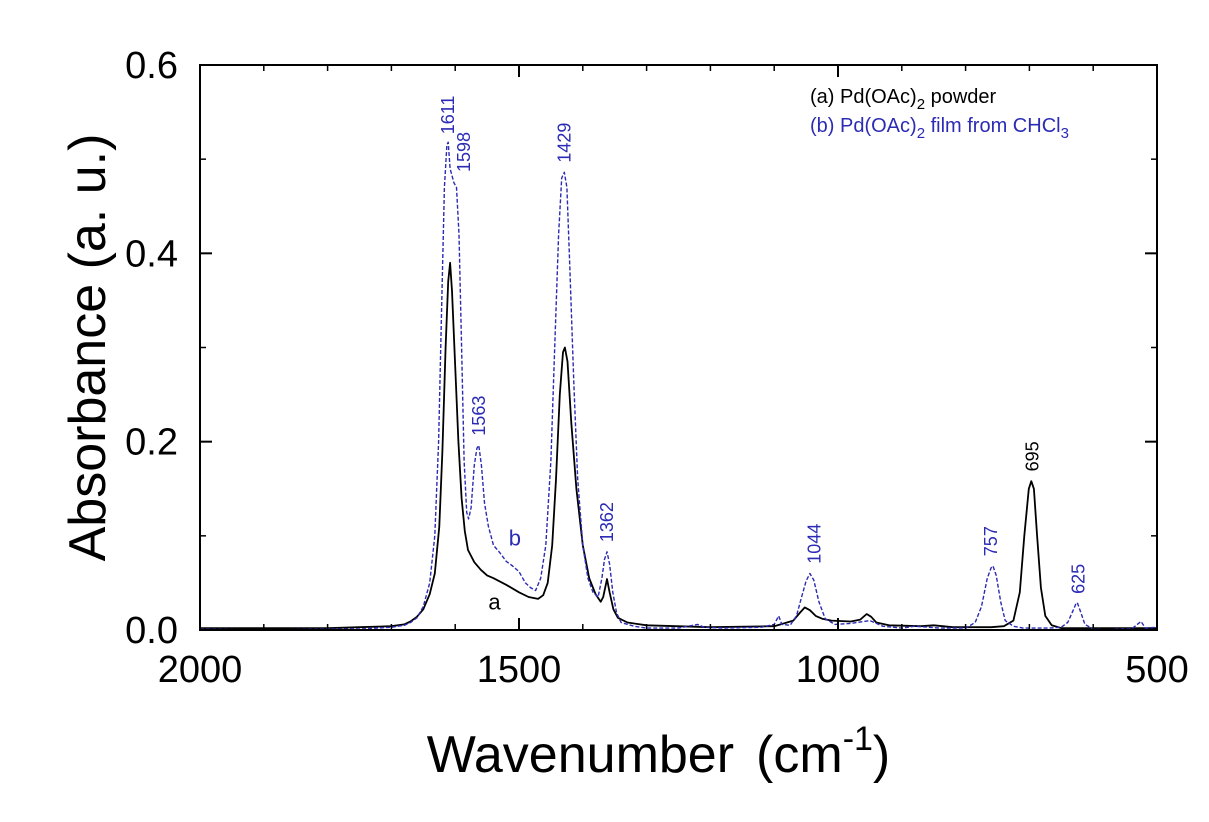 Image resolution: width=1209 pixels, height=822 pixels. What do you see at coordinates (464, 152) in the screenshot?
I see `peak-label: 1598` at bounding box center [464, 152].